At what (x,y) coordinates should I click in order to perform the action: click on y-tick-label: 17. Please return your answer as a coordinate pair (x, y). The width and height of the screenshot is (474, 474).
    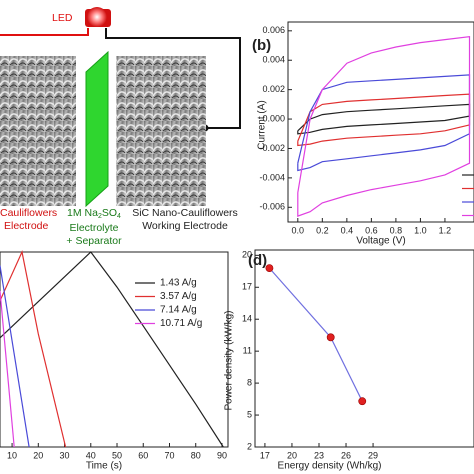
    Looking at the image, I should click on (247, 287).